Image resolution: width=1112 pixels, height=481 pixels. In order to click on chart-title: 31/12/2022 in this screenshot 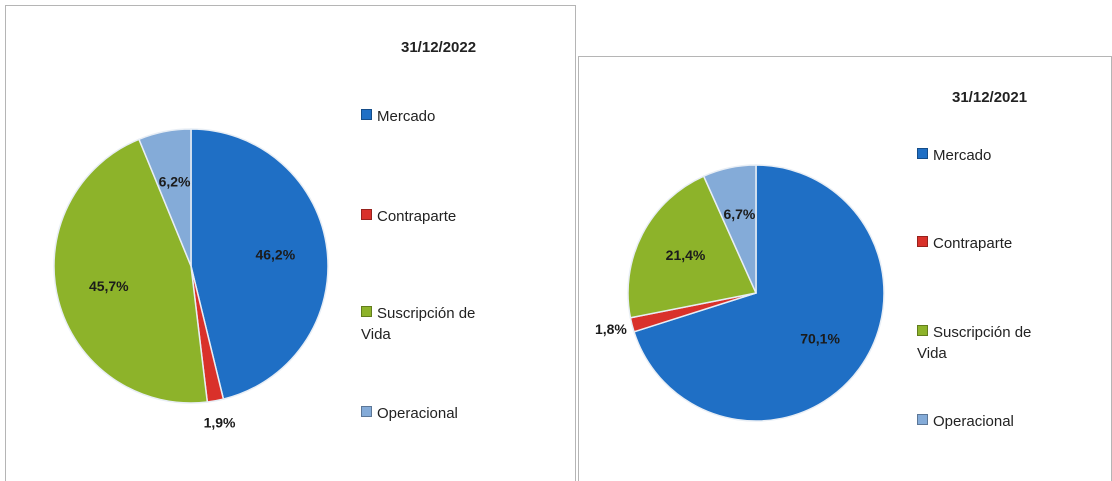, I will do `click(439, 47)`.